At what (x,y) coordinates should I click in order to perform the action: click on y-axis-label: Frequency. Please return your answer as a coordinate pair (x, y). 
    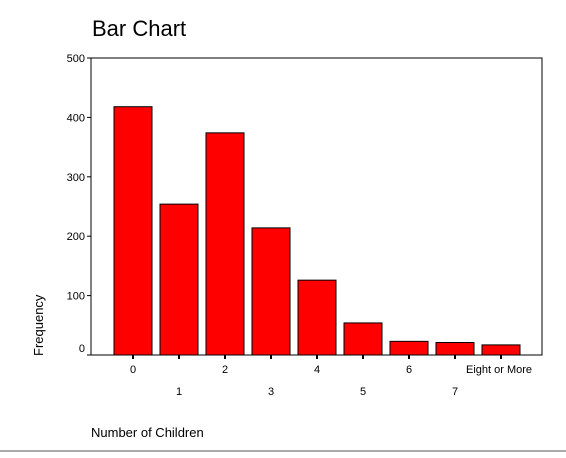
    Looking at the image, I should click on (38, 325).